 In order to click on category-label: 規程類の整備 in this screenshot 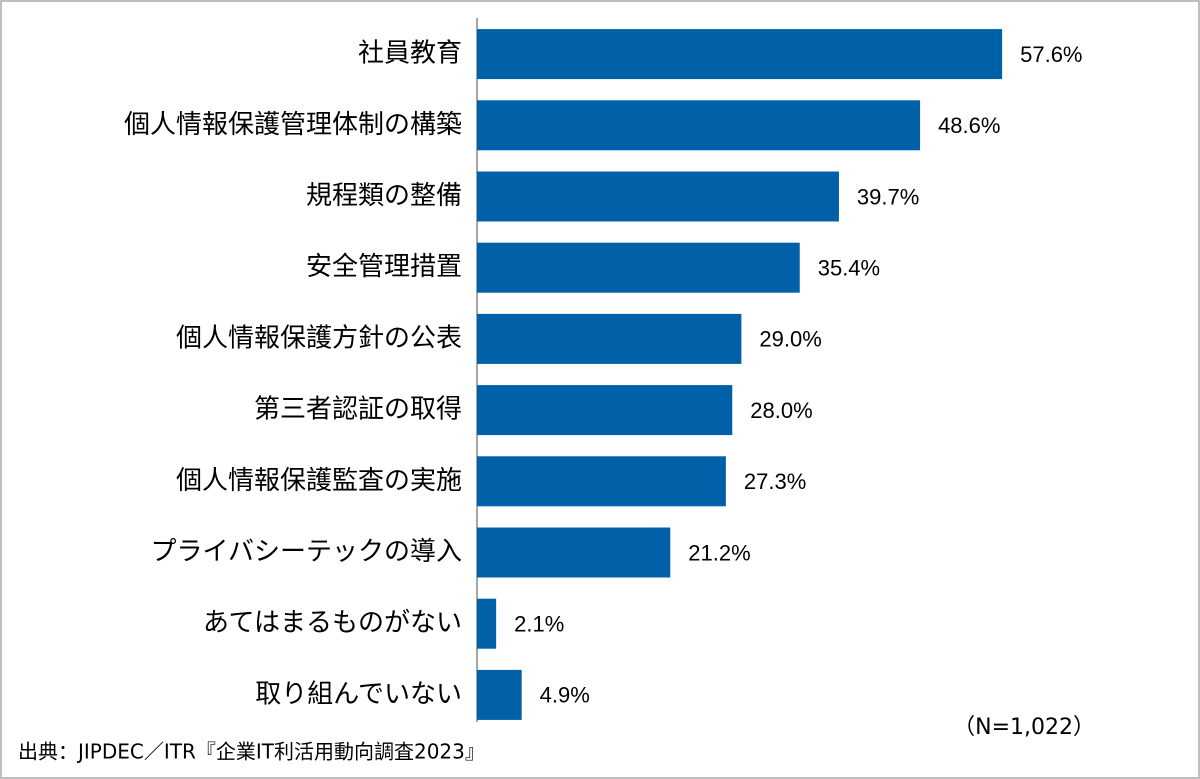, I will do `click(384, 196)`.